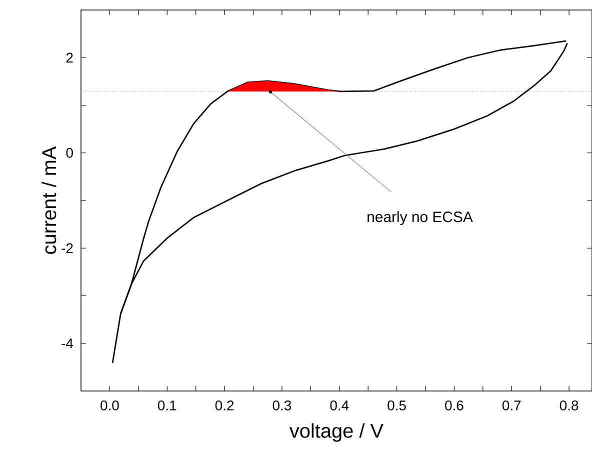 Image resolution: width=592 pixels, height=466 pixels. What do you see at coordinates (67, 248) in the screenshot?
I see `y-tick-label: -2` at bounding box center [67, 248].